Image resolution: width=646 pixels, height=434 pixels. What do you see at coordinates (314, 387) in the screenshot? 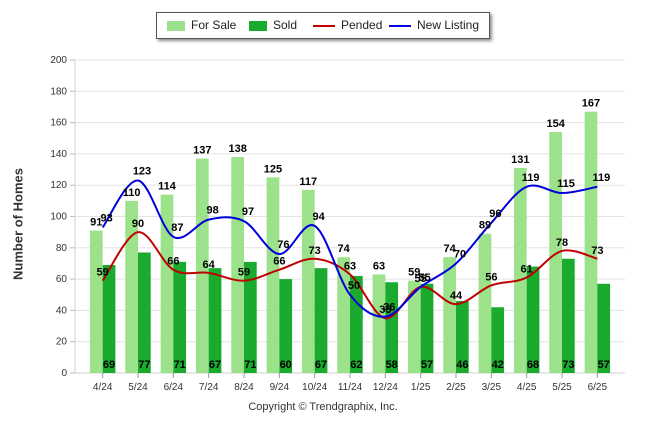
I see `x-tick-label: 10/24` at bounding box center [314, 387].